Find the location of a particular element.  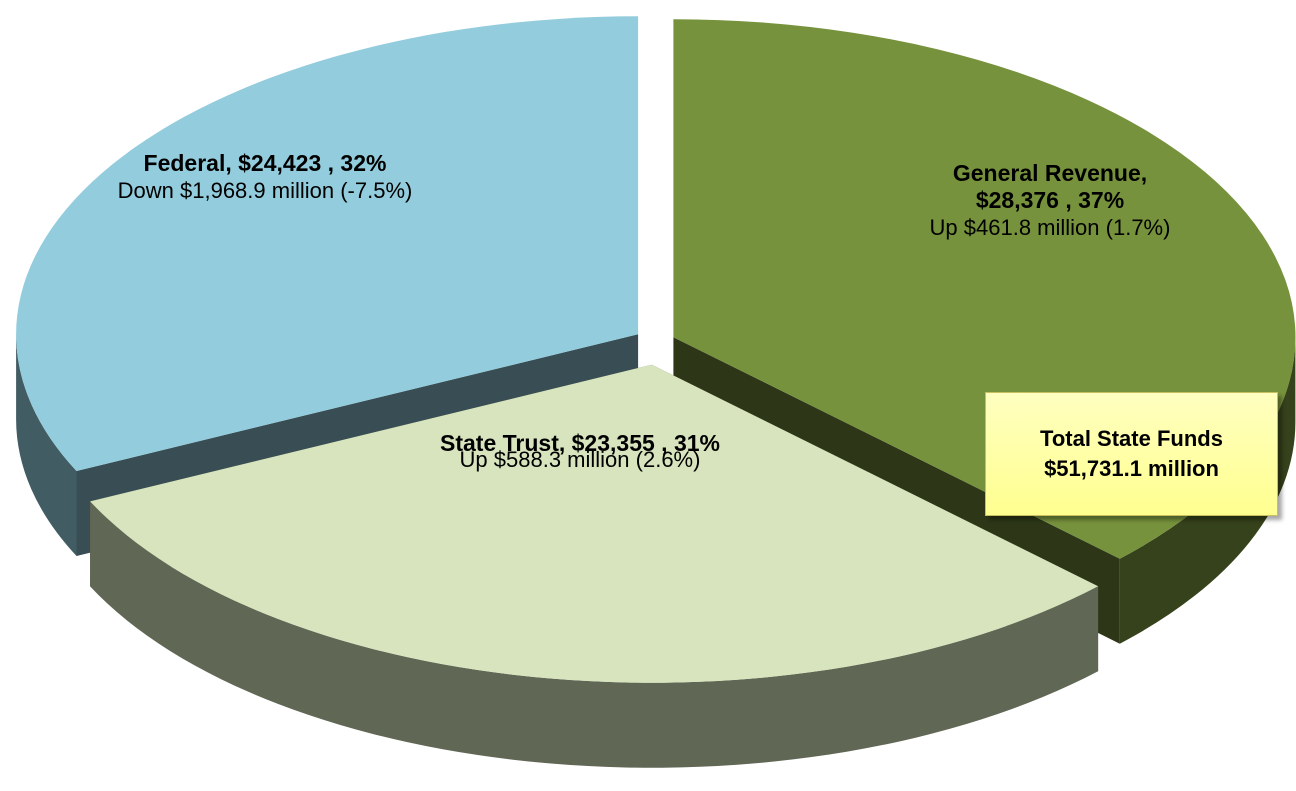

callout-box: Total State Funds $51,731.1 million is located at coordinates (1131, 454).